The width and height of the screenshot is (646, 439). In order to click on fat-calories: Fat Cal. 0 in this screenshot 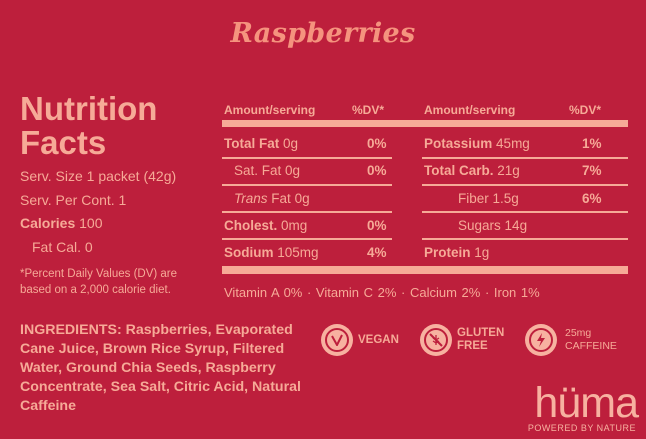, I will do `click(62, 247)`.